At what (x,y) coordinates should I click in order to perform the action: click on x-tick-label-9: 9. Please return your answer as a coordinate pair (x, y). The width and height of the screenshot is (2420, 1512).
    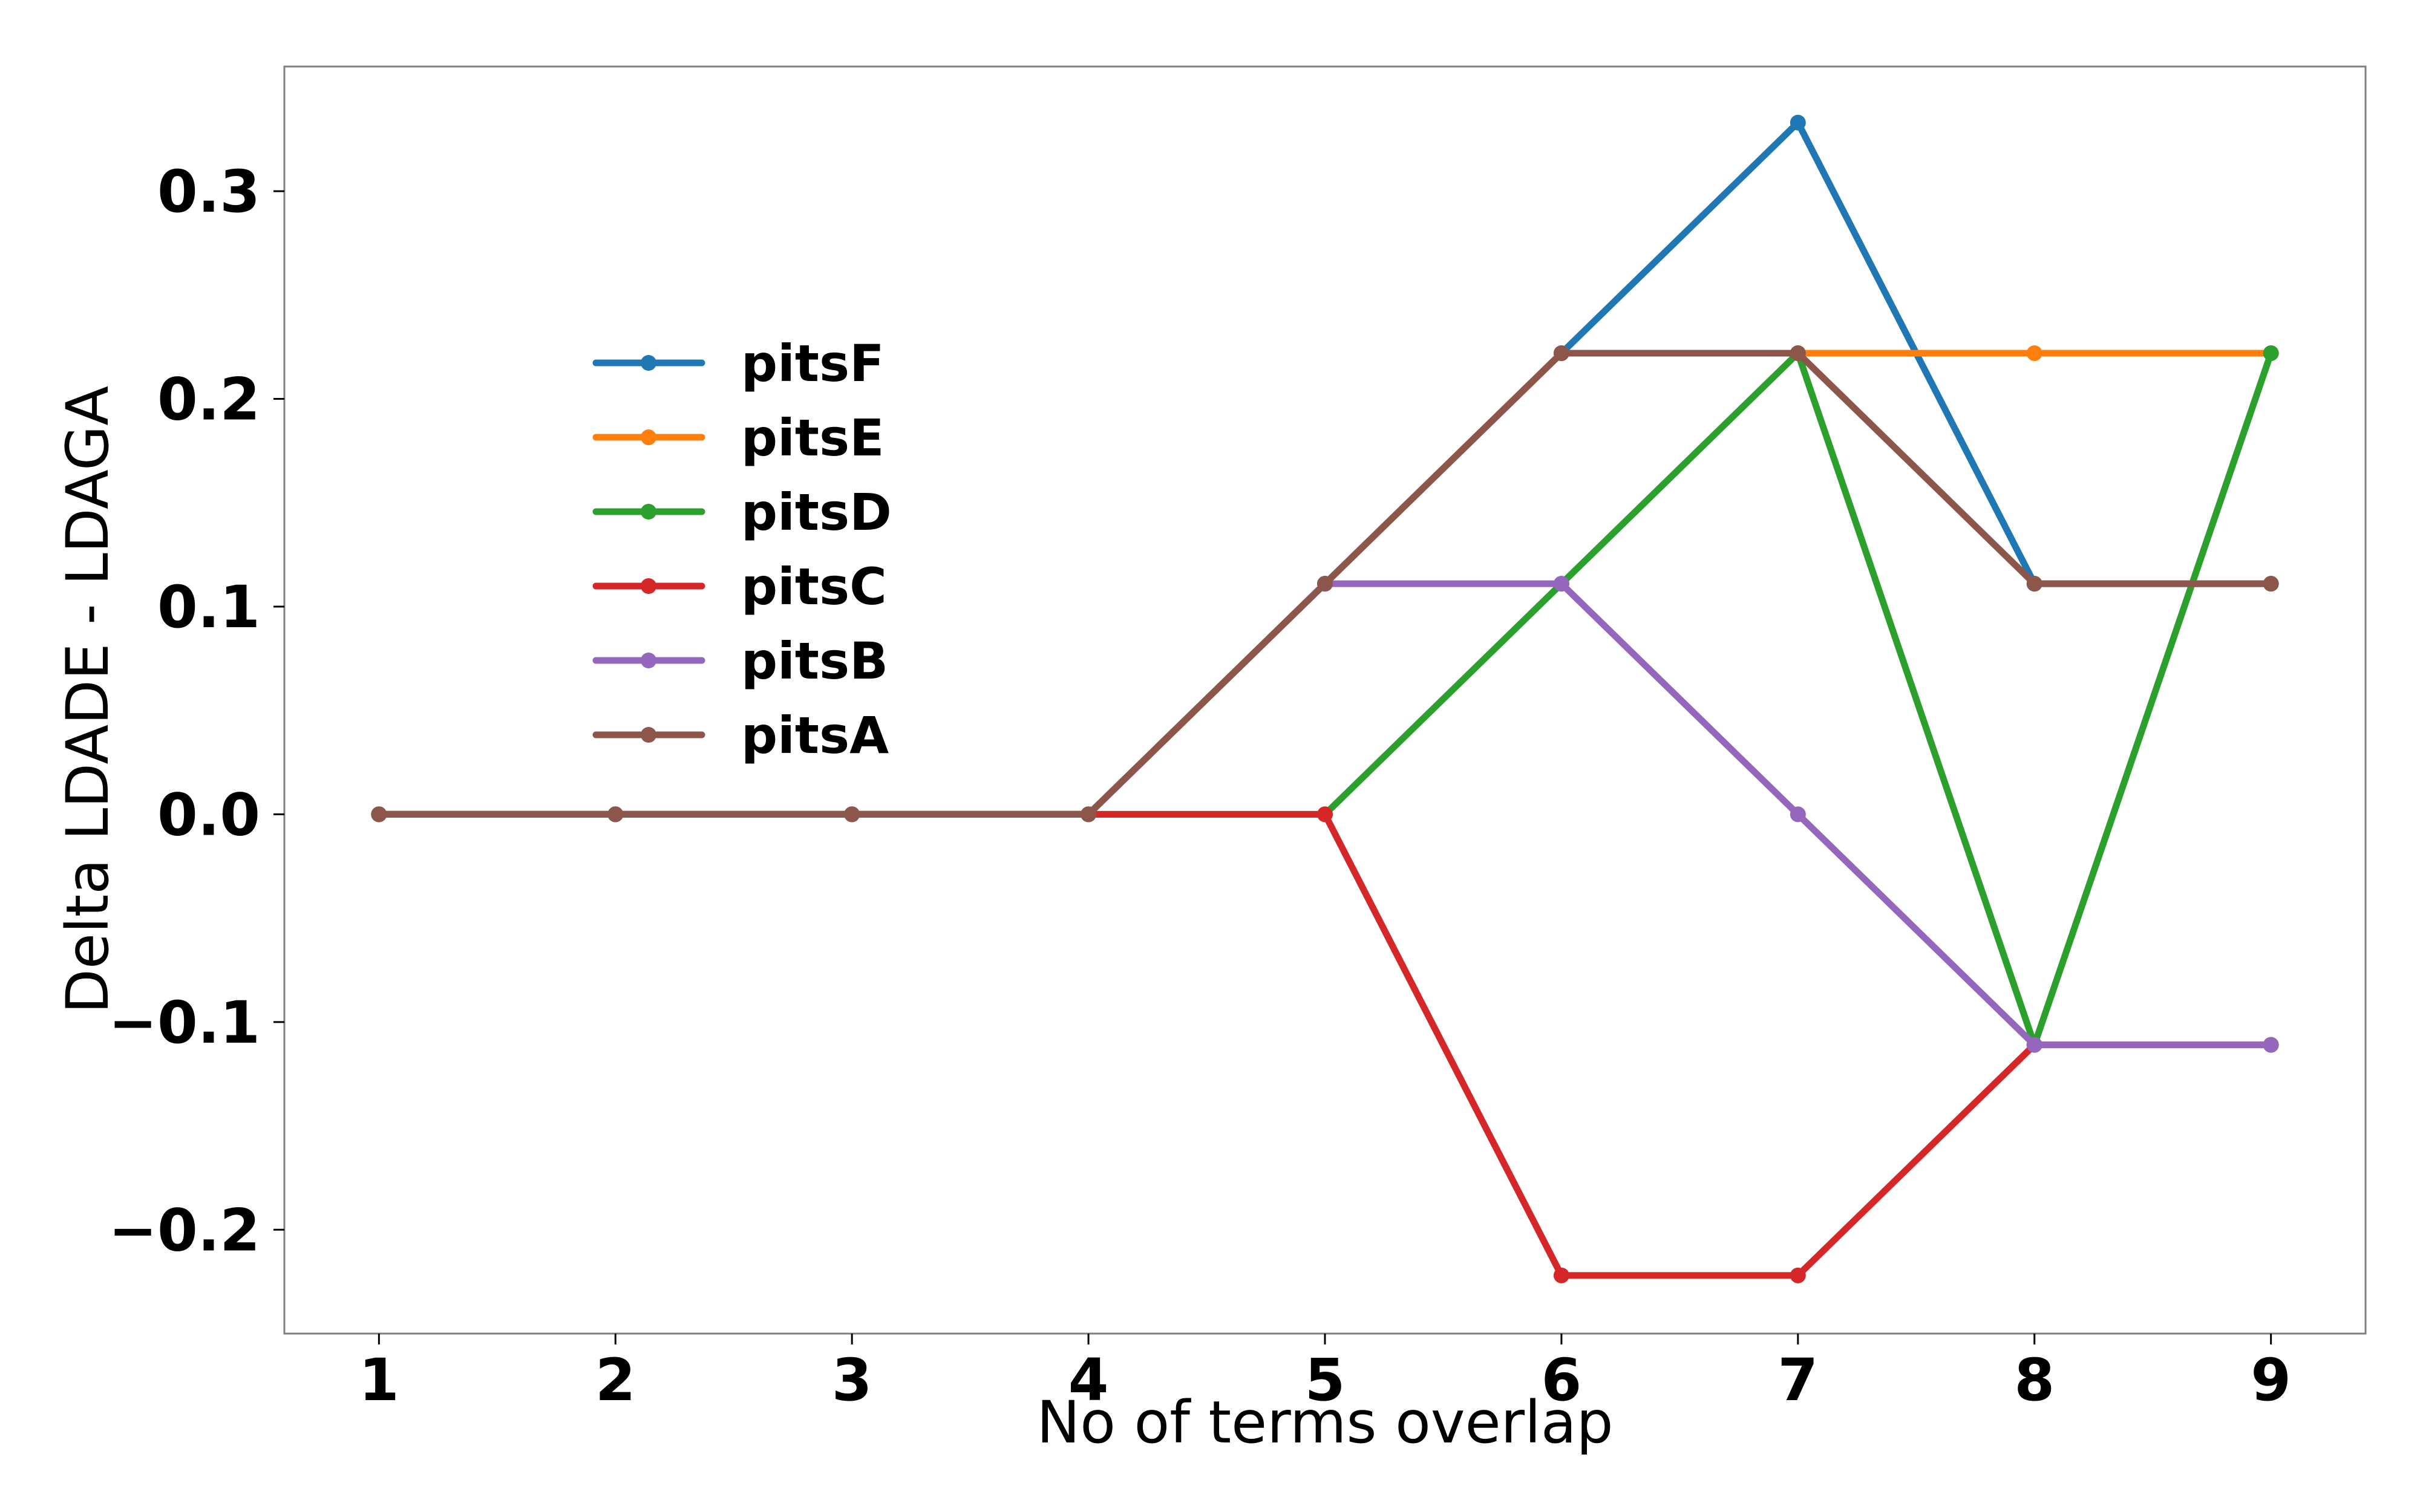
    Looking at the image, I should click on (2271, 1380).